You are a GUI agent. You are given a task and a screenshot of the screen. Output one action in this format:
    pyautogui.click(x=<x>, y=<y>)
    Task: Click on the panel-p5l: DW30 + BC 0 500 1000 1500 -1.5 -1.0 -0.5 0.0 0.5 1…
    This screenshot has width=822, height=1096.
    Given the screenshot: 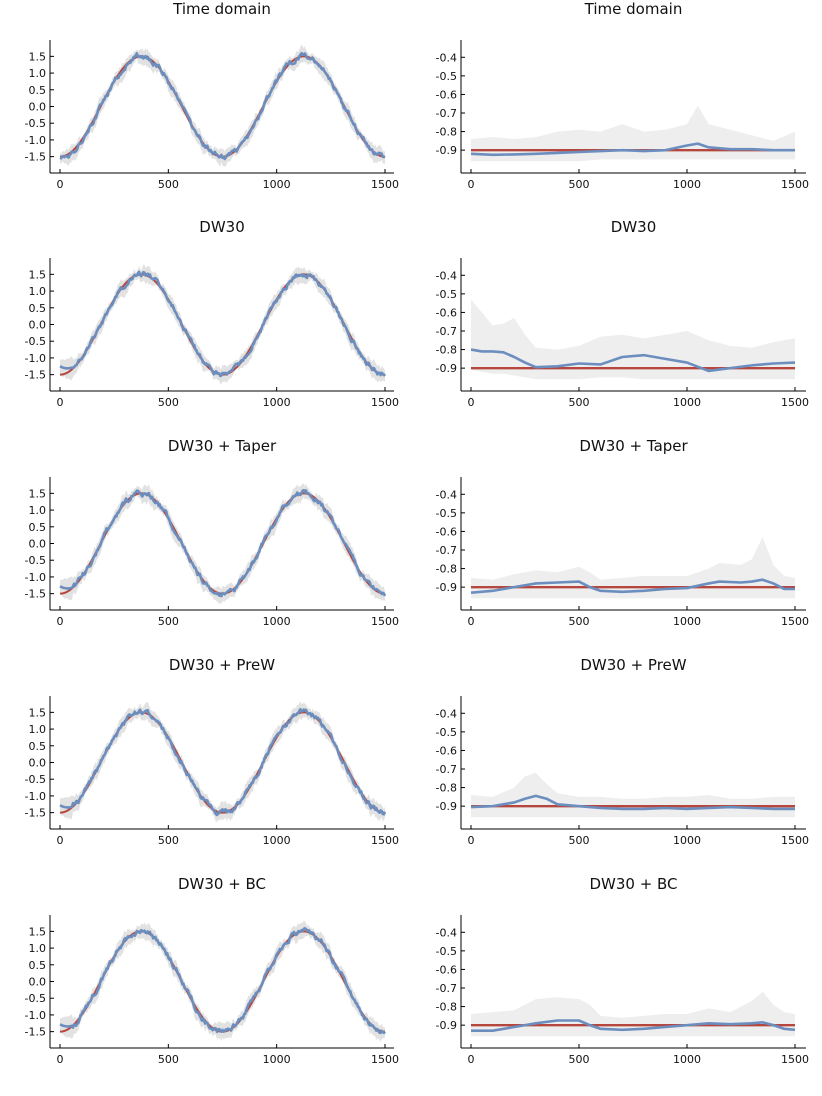 What is the action you would take?
    pyautogui.click(x=212, y=970)
    